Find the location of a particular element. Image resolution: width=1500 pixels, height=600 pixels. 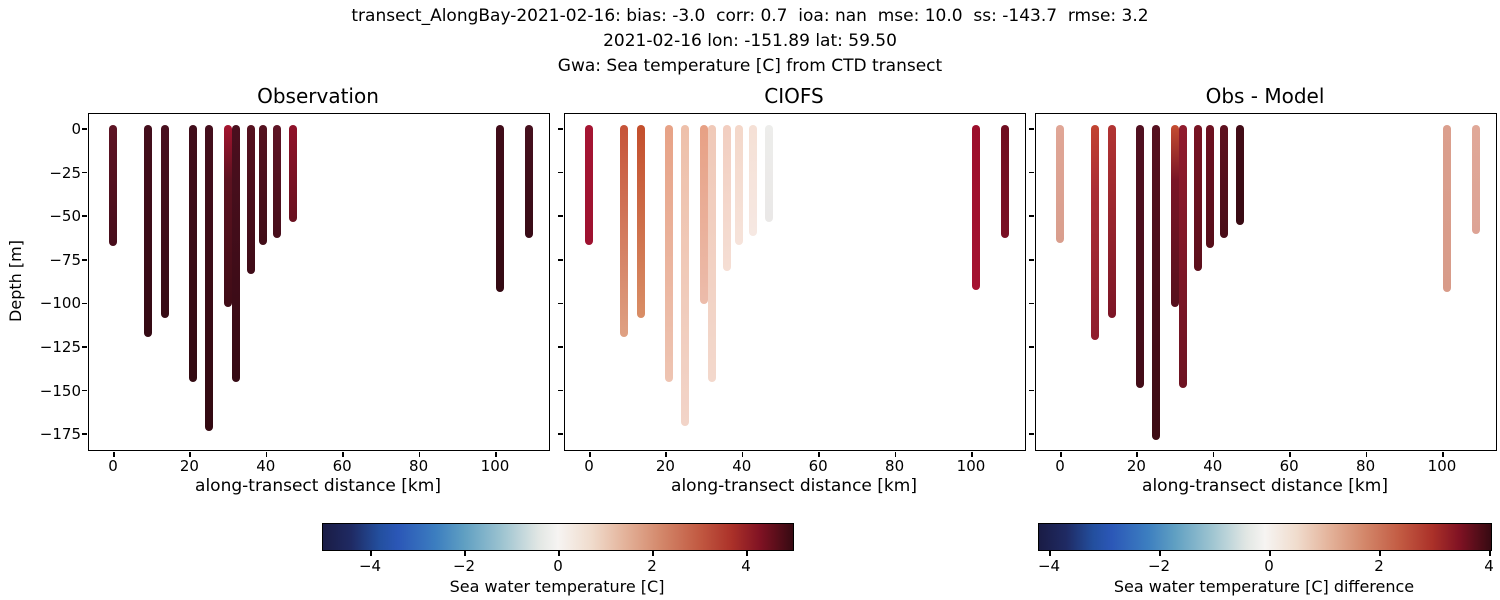

figure-title-date-location: 2021-02-16 lon: -151.89 lat: 59.50 is located at coordinates (750, 41).